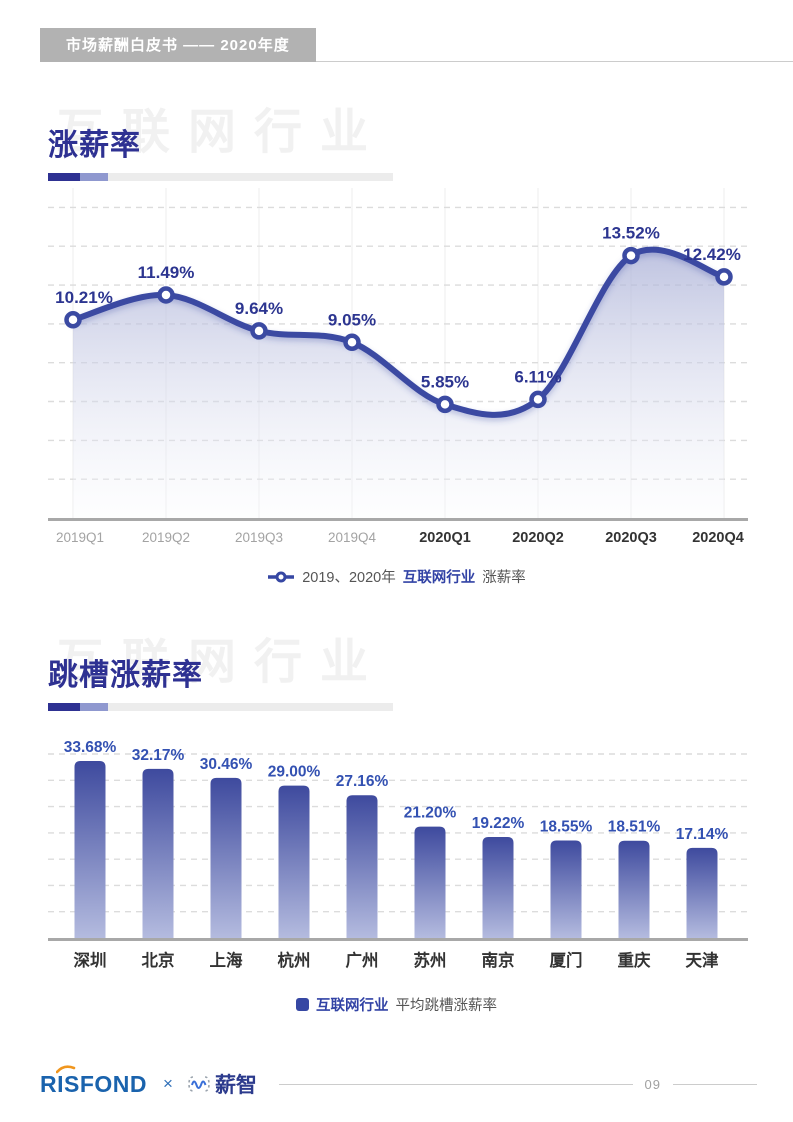 The height and width of the screenshot is (1122, 793). What do you see at coordinates (712, 254) in the screenshot?
I see `svg-text: 12.42%` at bounding box center [712, 254].